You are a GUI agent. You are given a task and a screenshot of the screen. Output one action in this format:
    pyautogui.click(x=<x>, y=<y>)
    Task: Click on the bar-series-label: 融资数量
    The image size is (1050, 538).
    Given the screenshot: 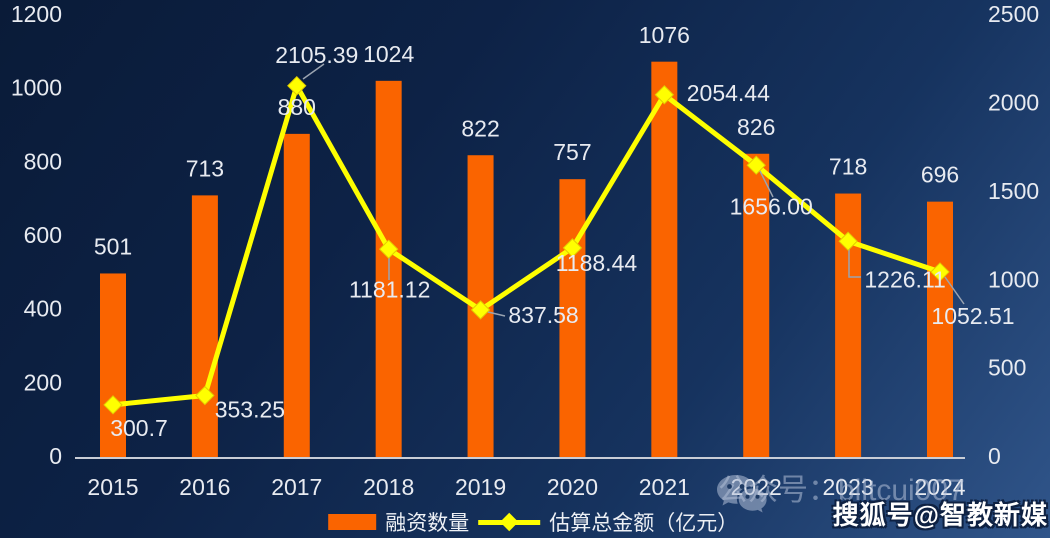 What is the action you would take?
    pyautogui.click(x=427, y=523)
    